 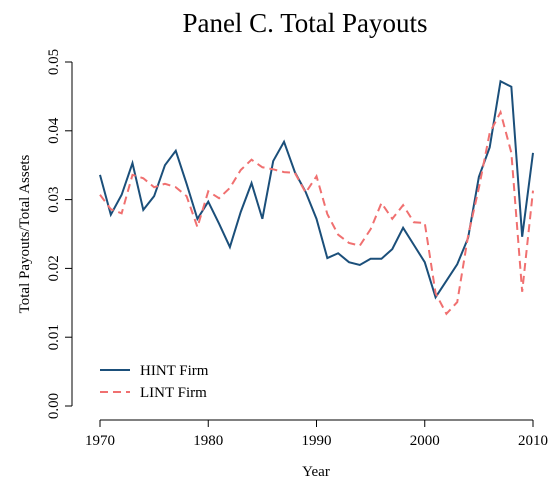 What do you see at coordinates (54, 337) in the screenshot?
I see `y-tick-label: 0.01` at bounding box center [54, 337].